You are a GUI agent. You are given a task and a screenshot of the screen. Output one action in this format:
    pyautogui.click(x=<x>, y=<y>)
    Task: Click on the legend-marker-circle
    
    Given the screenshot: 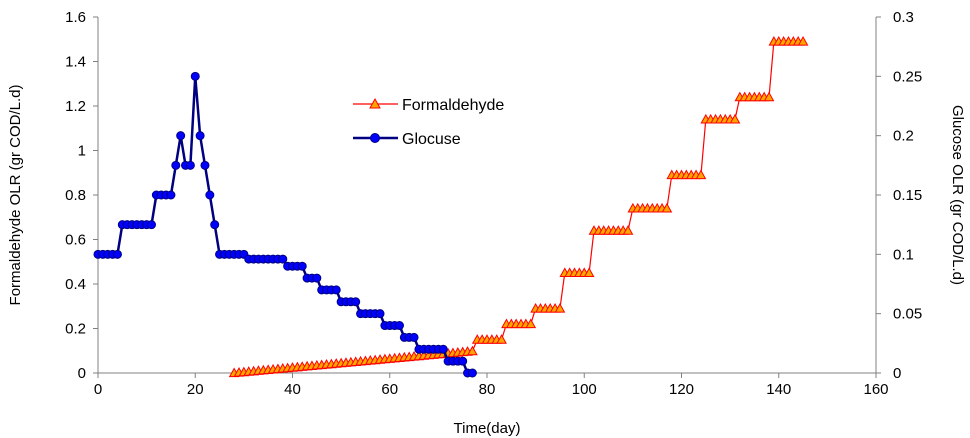 What is the action you would take?
    pyautogui.click(x=375, y=138)
    